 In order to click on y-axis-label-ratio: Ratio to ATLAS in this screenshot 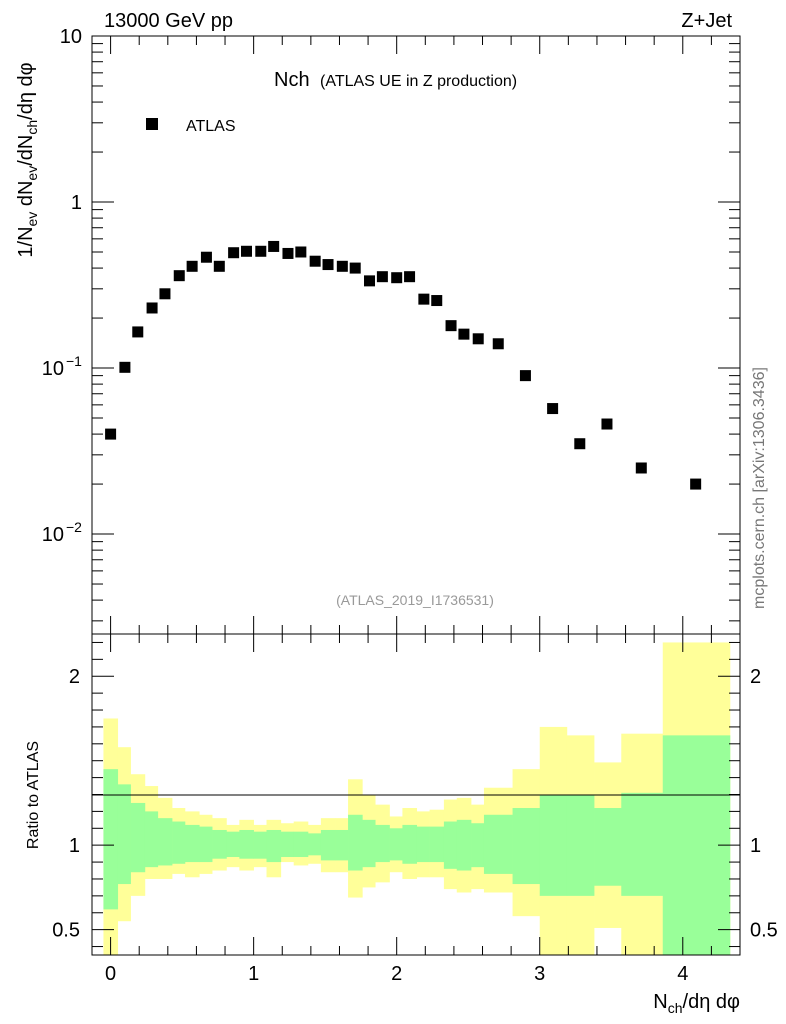, I will do `click(33, 795)`.